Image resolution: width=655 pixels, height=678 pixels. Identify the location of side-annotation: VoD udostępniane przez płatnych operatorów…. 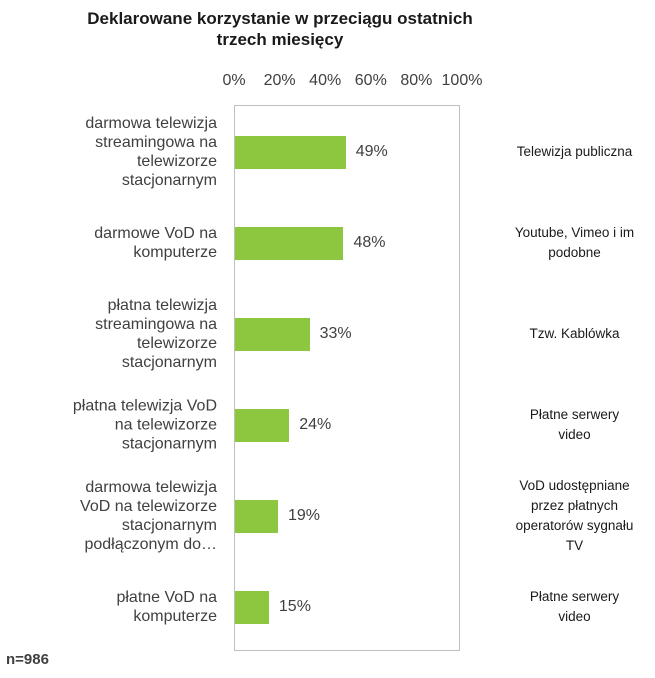
(574, 516).